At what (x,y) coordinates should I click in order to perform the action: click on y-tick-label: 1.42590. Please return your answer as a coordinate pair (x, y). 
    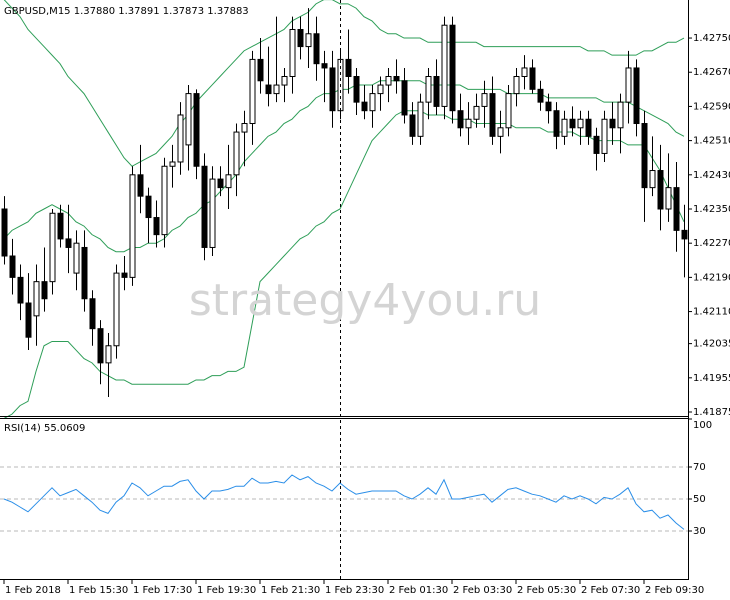
    Looking at the image, I should click on (711, 106).